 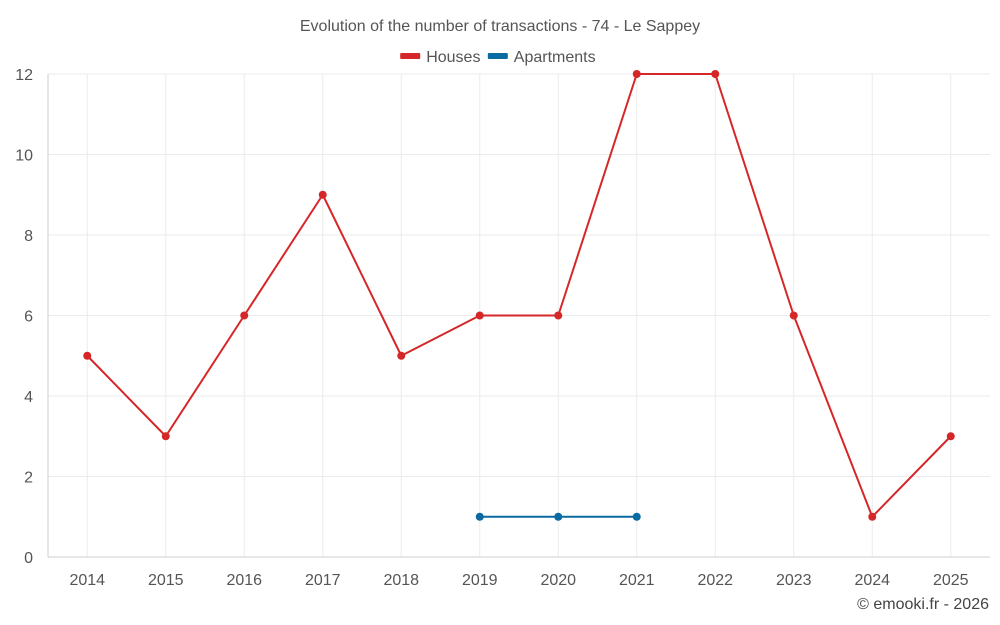 I want to click on y-tick-label: 12, so click(x=24, y=75).